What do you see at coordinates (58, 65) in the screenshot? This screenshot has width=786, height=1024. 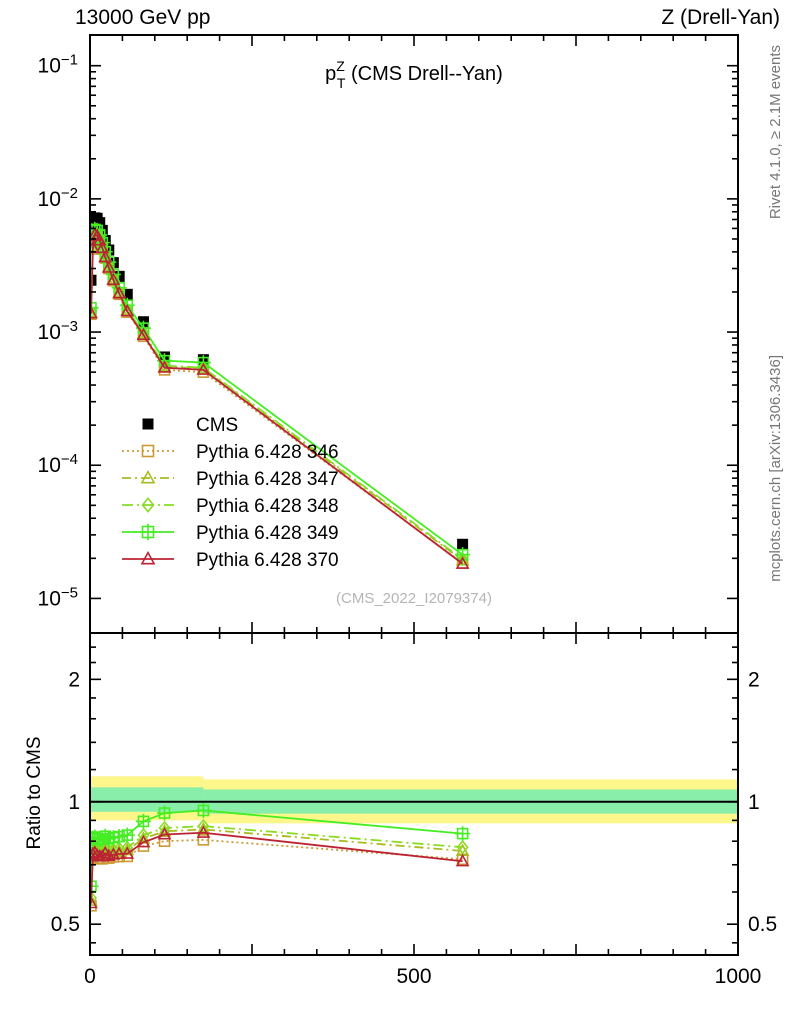 I see `svg-text: 10⁻¹` at bounding box center [58, 65].